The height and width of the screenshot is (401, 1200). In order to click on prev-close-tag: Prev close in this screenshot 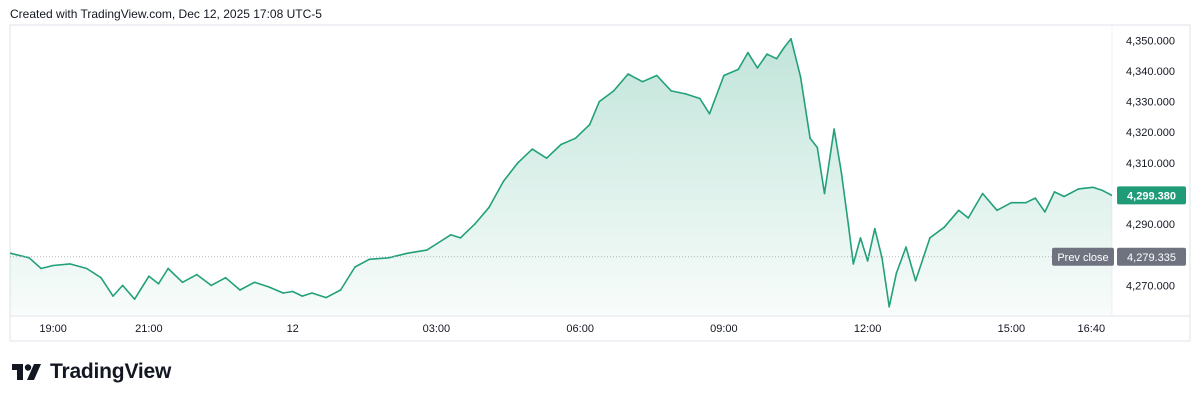, I will do `click(1082, 258)`.